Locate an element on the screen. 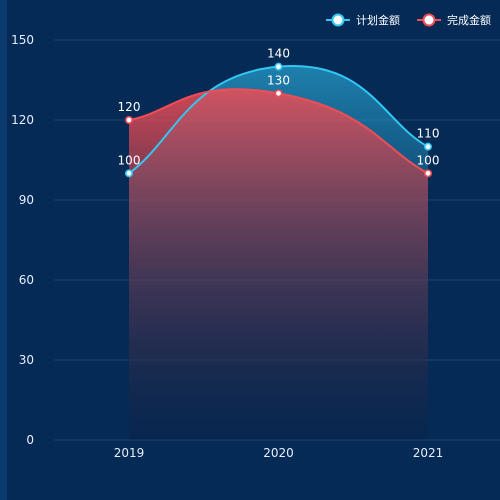  x-tick-label: 2020 is located at coordinates (278, 453).